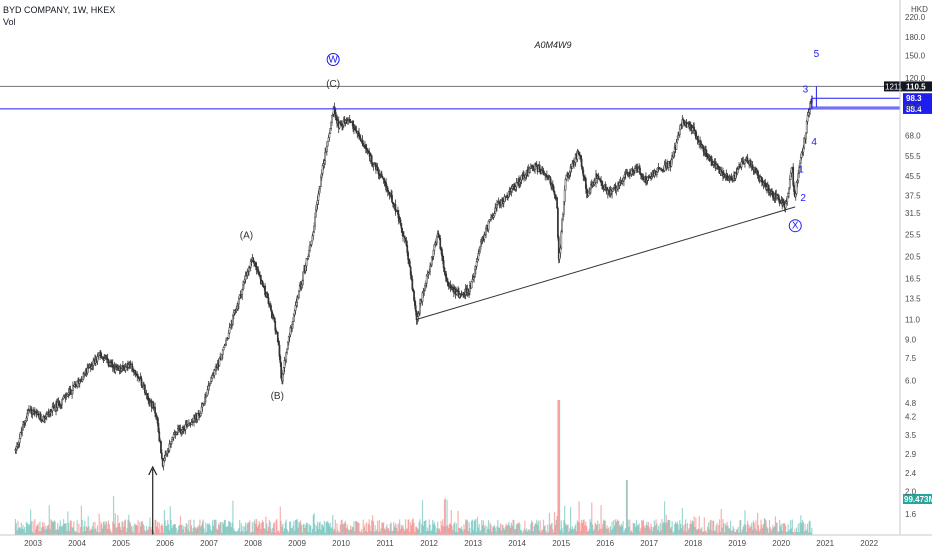  Describe the element at coordinates (911, 492) in the screenshot. I see `y-tick-label: 2.0` at that location.